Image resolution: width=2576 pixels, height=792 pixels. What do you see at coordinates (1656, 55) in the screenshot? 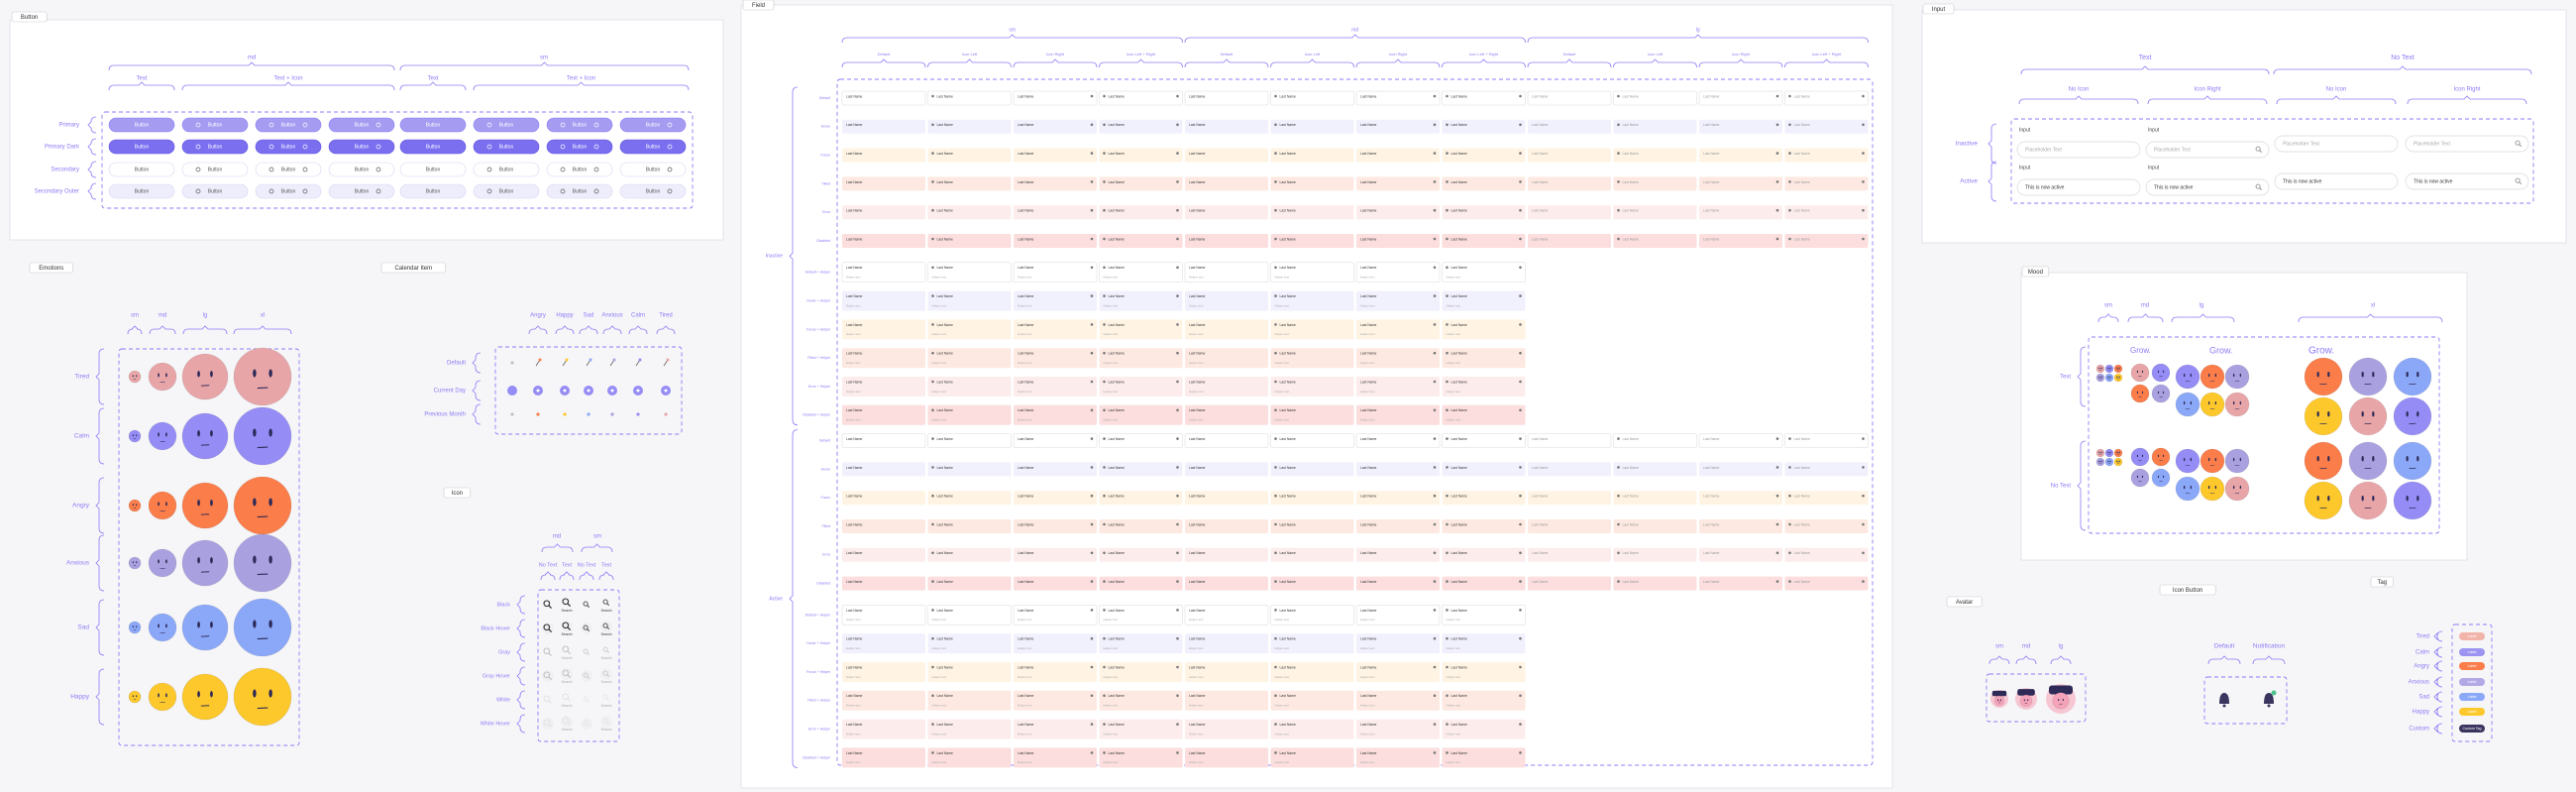
I see `column-label: Icon Left` at bounding box center [1656, 55].